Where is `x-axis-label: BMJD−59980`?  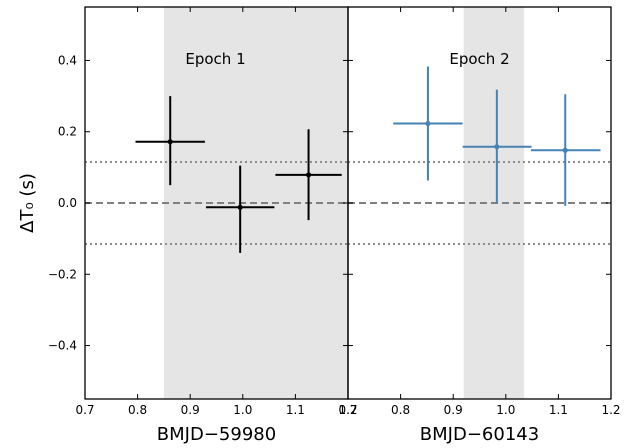 x-axis-label: BMJD−59980 is located at coordinates (216, 434).